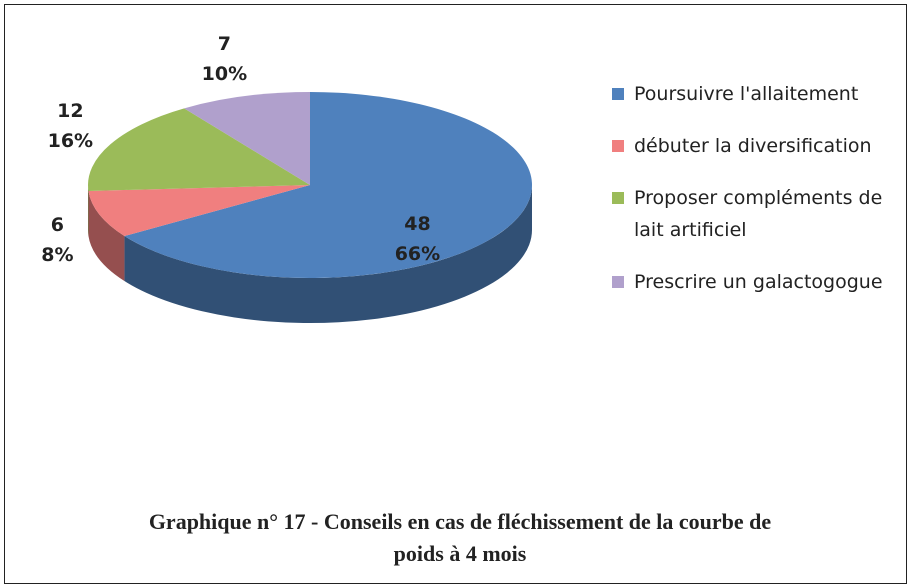 This screenshot has width=913, height=584. I want to click on data-label-percent: 8%, so click(57, 255).